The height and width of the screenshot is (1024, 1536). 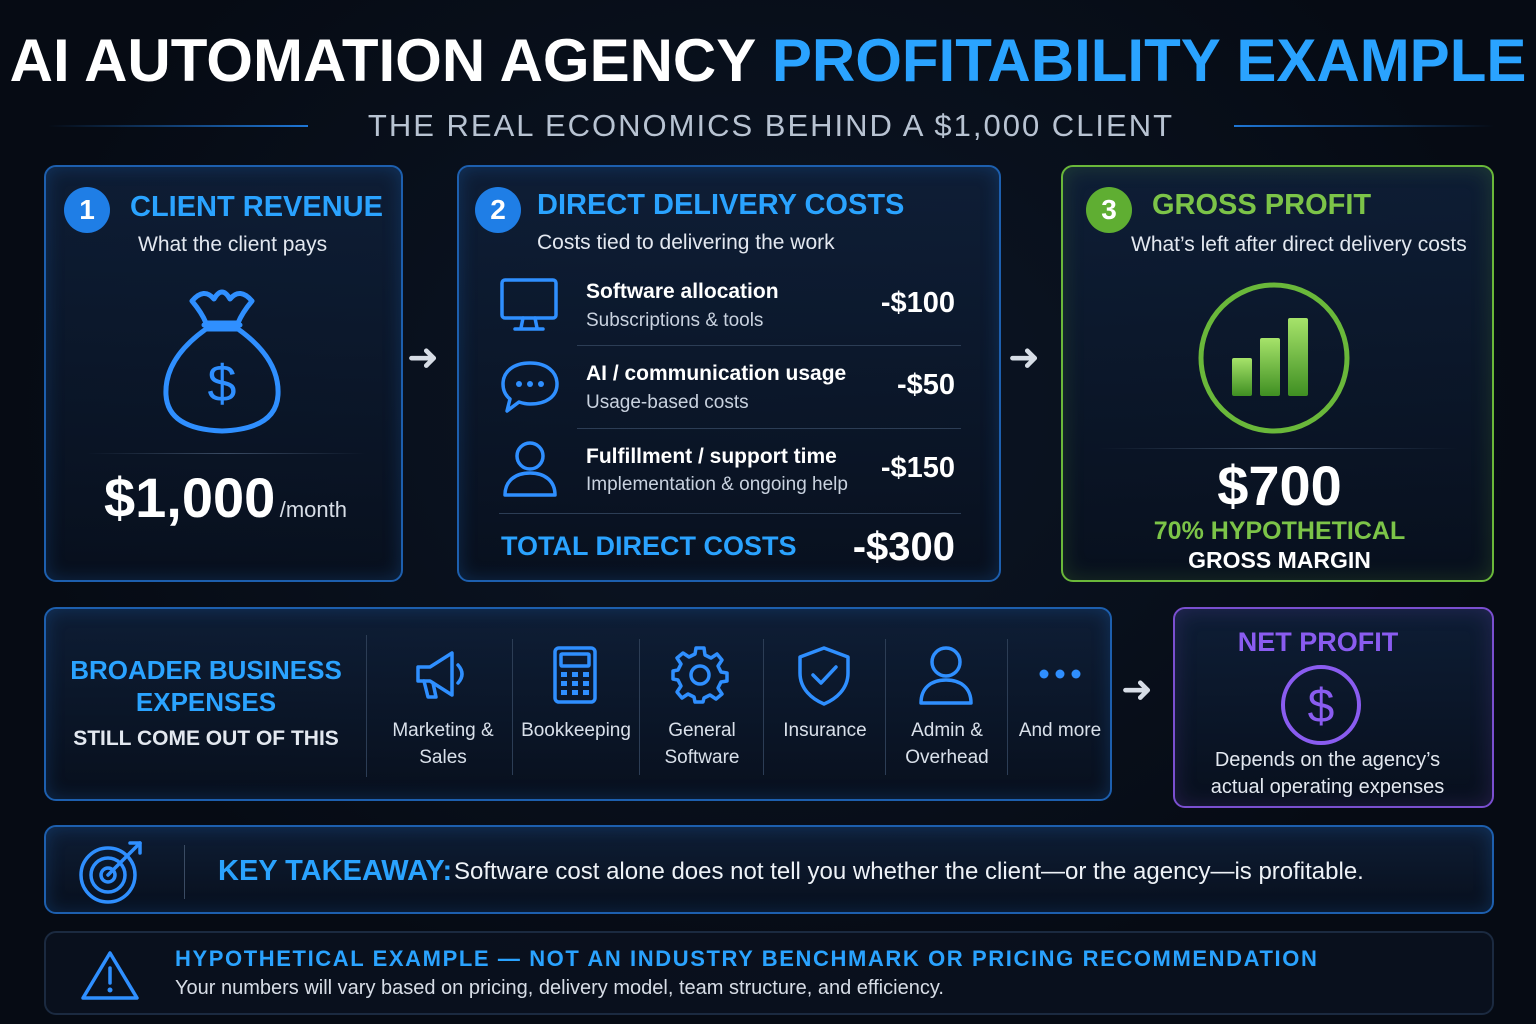 I want to click on subtitle-line-left, so click(x=178, y=126).